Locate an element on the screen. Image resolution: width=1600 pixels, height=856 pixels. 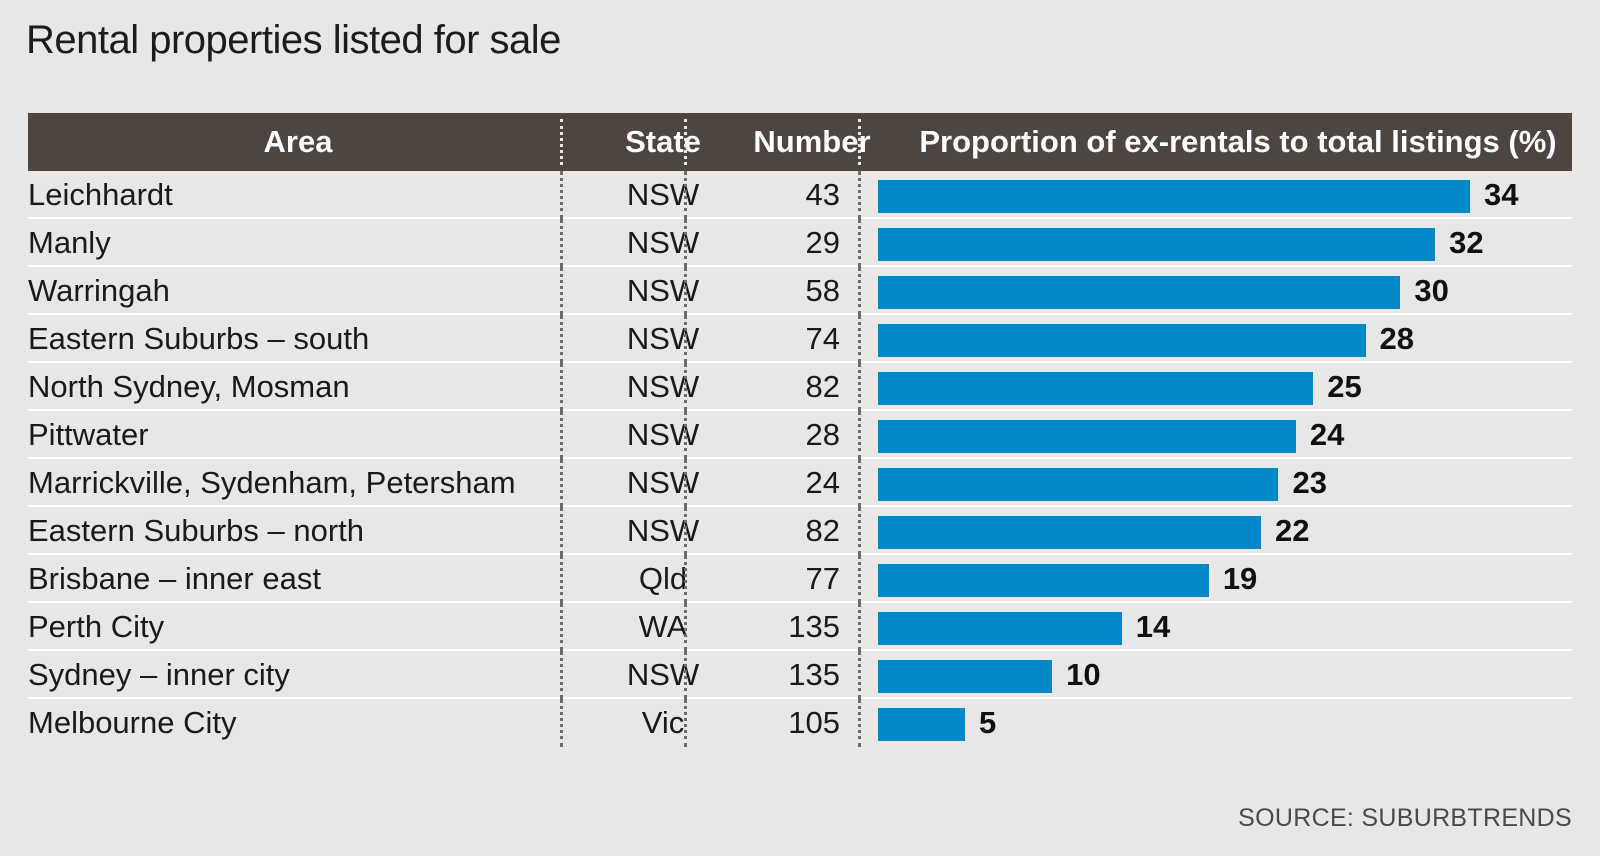
number-cell: 135 is located at coordinates (814, 626).